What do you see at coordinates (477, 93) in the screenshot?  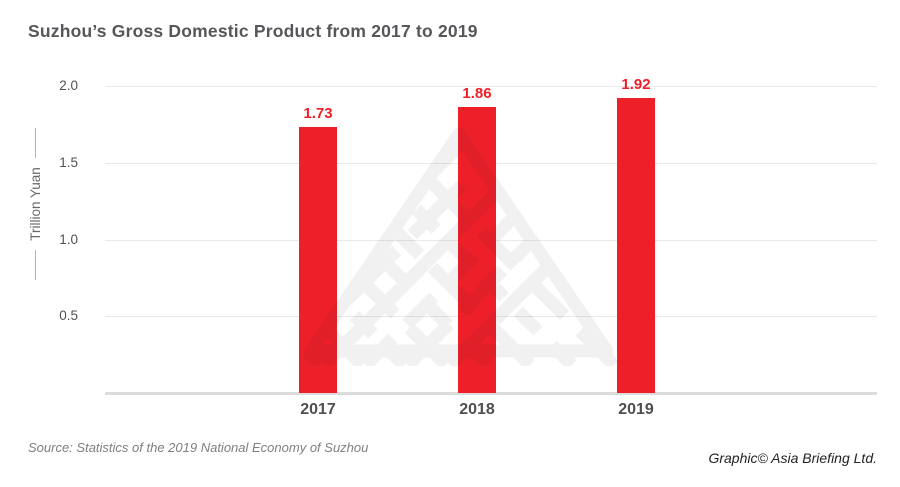 I see `bar-value-label: 1.86` at bounding box center [477, 93].